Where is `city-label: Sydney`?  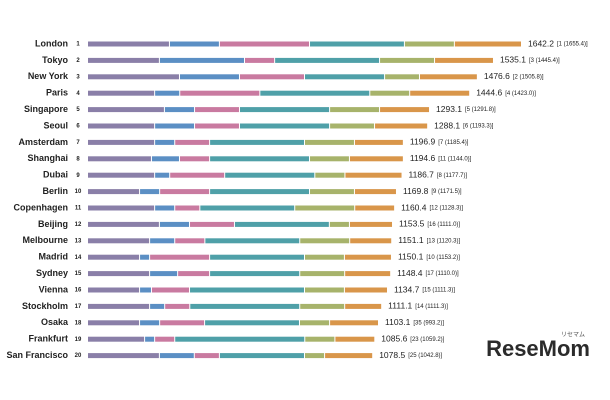
city-label: Sydney is located at coordinates (52, 273).